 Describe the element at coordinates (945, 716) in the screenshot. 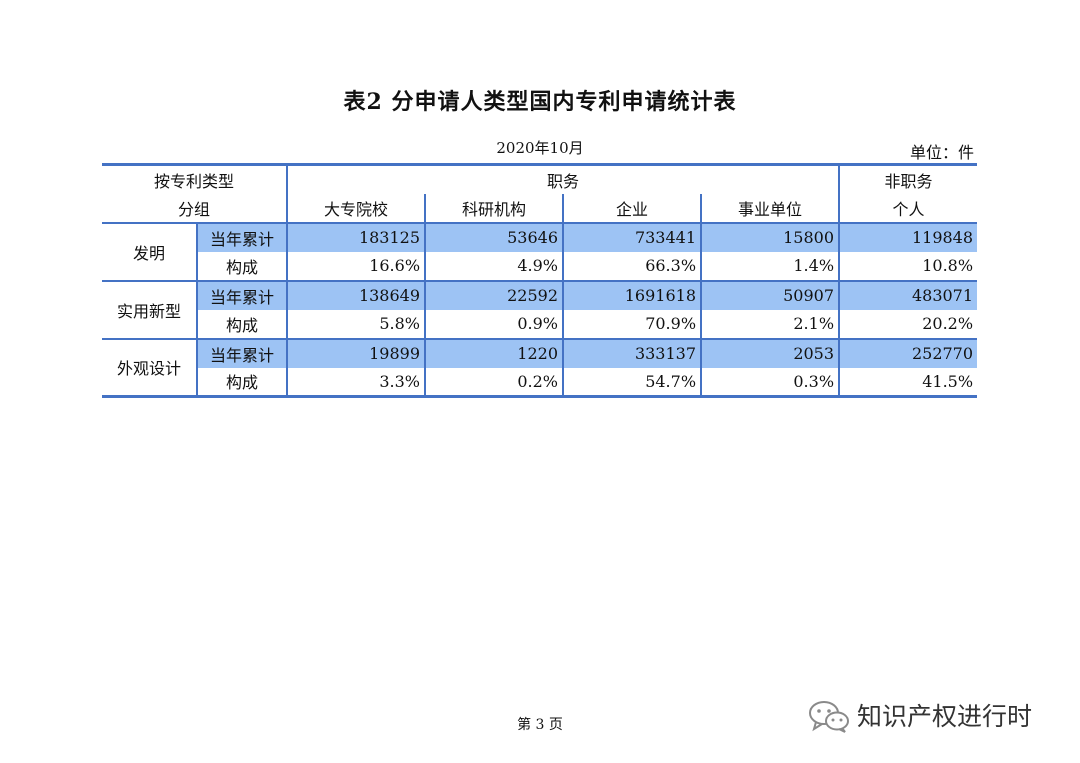

I see `brand-name: 知识产权进行时` at that location.